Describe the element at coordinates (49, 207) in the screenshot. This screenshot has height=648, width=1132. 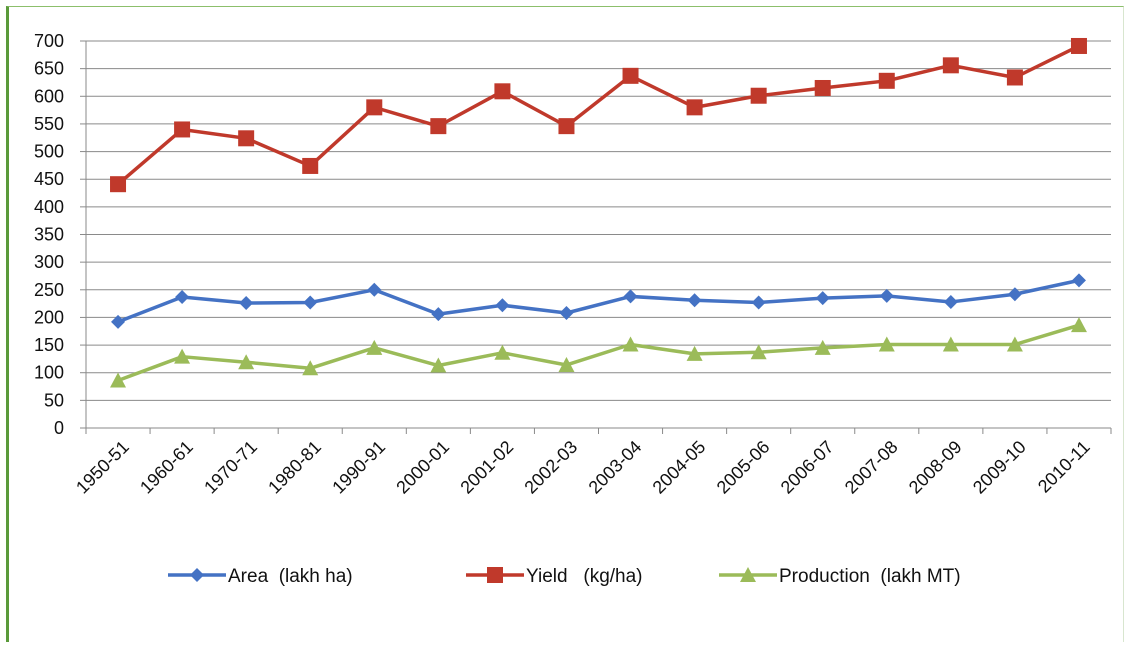
I see `y-tick-label: 400` at that location.